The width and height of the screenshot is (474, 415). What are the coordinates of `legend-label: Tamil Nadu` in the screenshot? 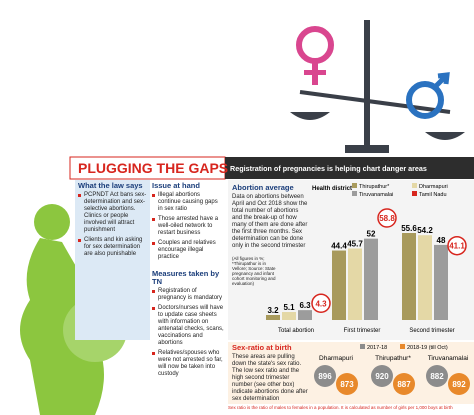 It's located at (433, 195).